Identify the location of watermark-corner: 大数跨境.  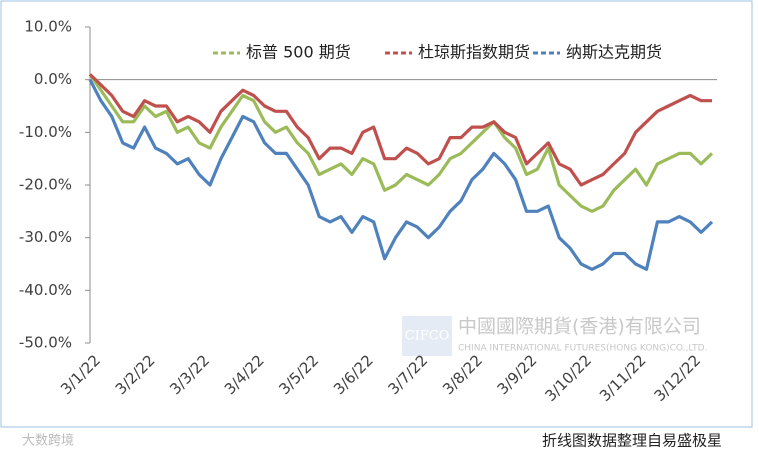
(48, 441).